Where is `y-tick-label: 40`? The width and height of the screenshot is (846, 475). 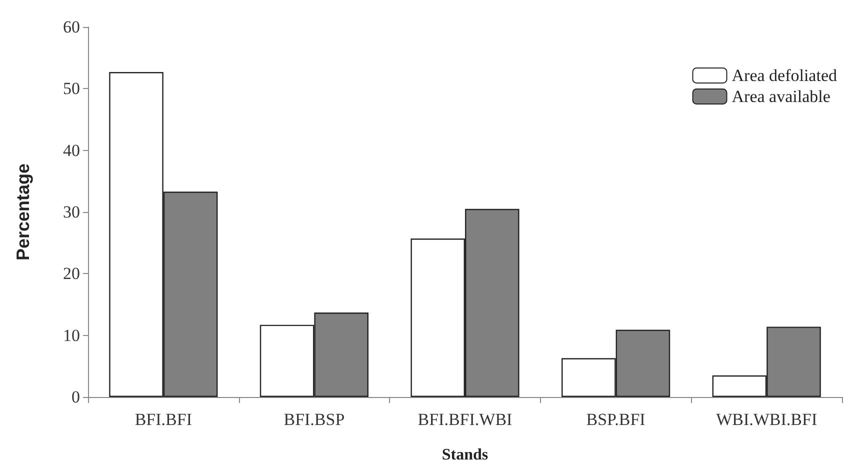
y-tick-label: 40 is located at coordinates (71, 150).